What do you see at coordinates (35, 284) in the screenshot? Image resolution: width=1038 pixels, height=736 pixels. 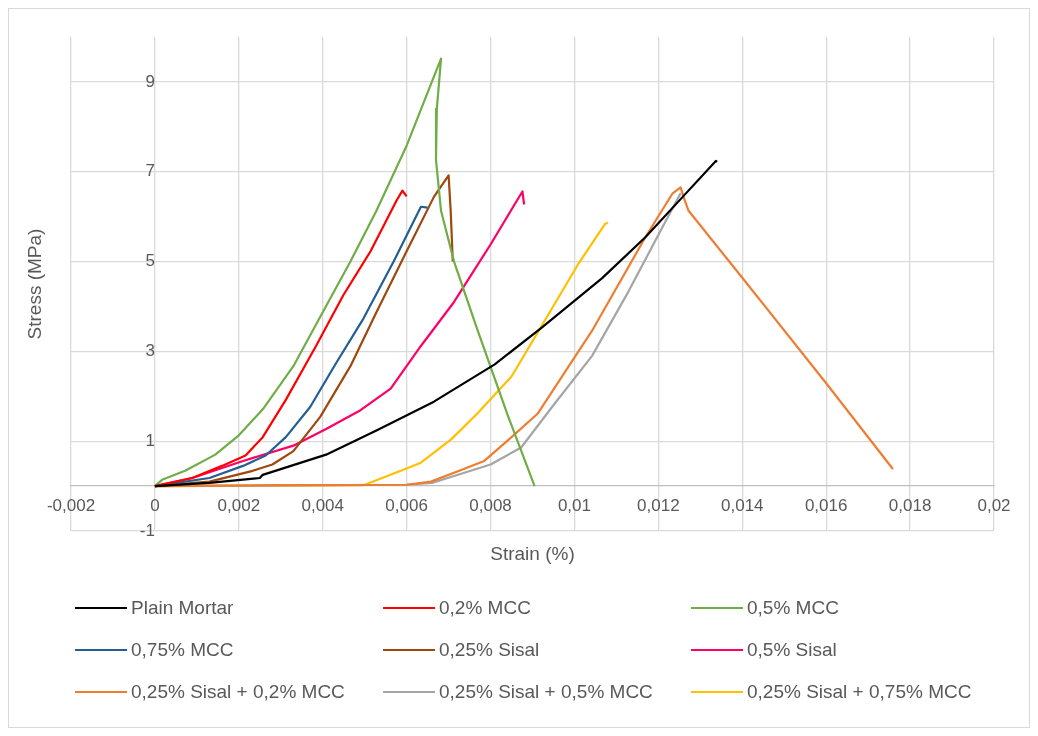 I see `y-axis-title: Stress (MPa)` at bounding box center [35, 284].